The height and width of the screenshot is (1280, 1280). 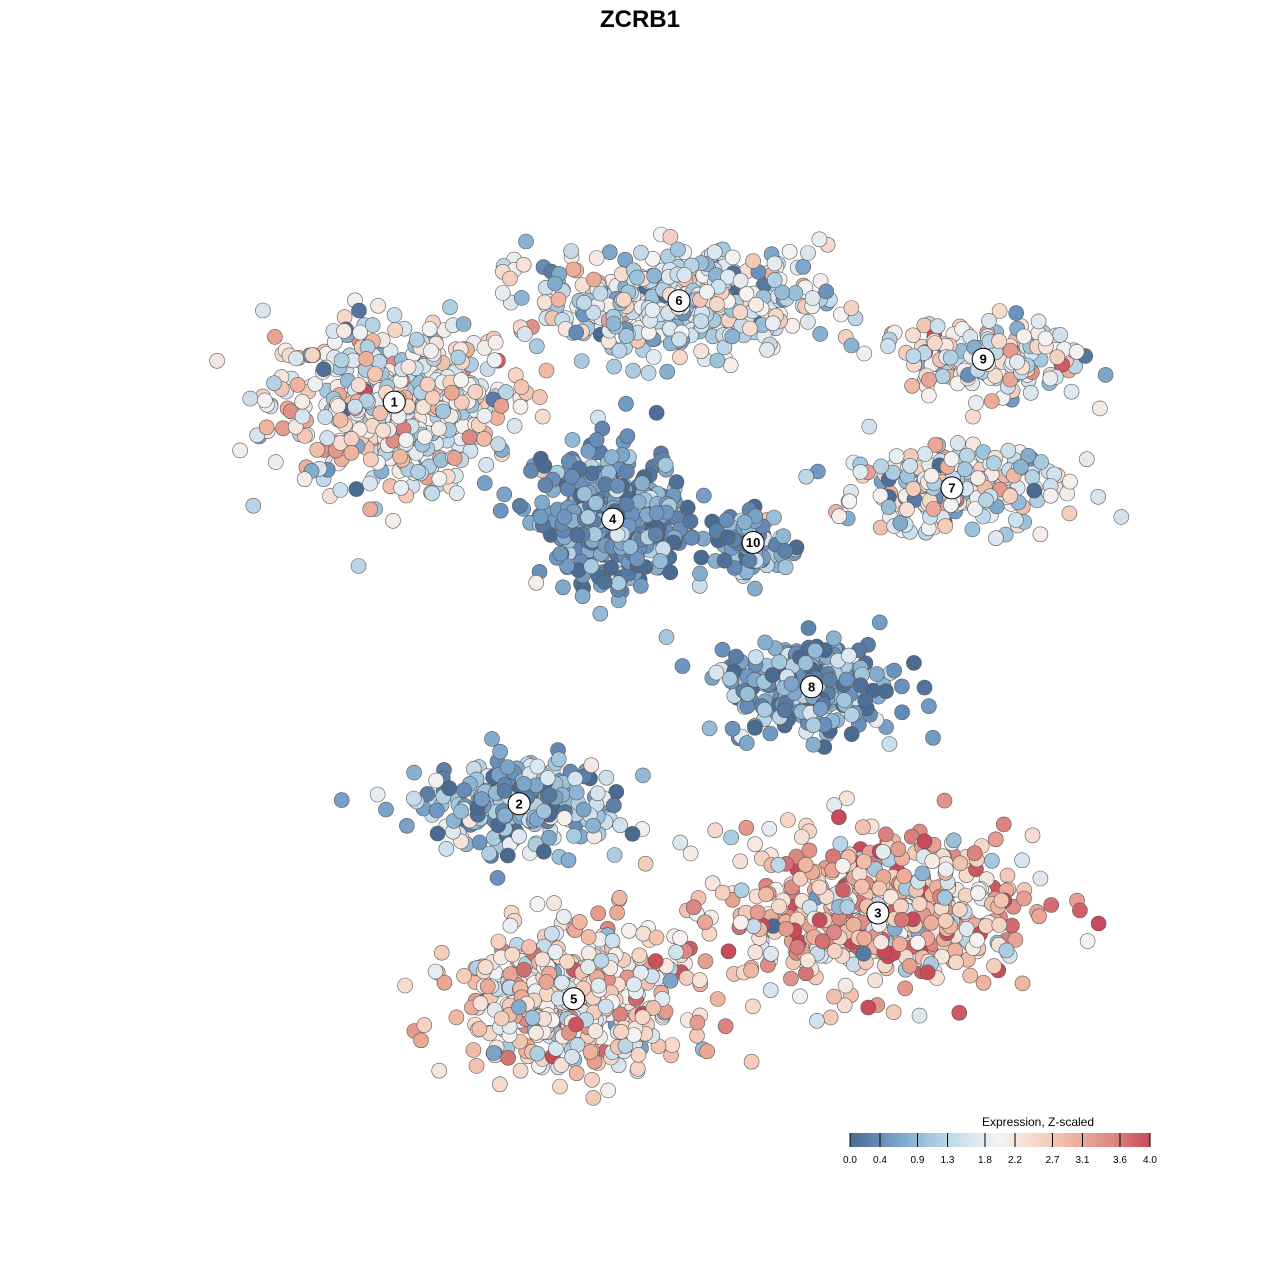 I want to click on cluster-label-5: 5, so click(x=574, y=999).